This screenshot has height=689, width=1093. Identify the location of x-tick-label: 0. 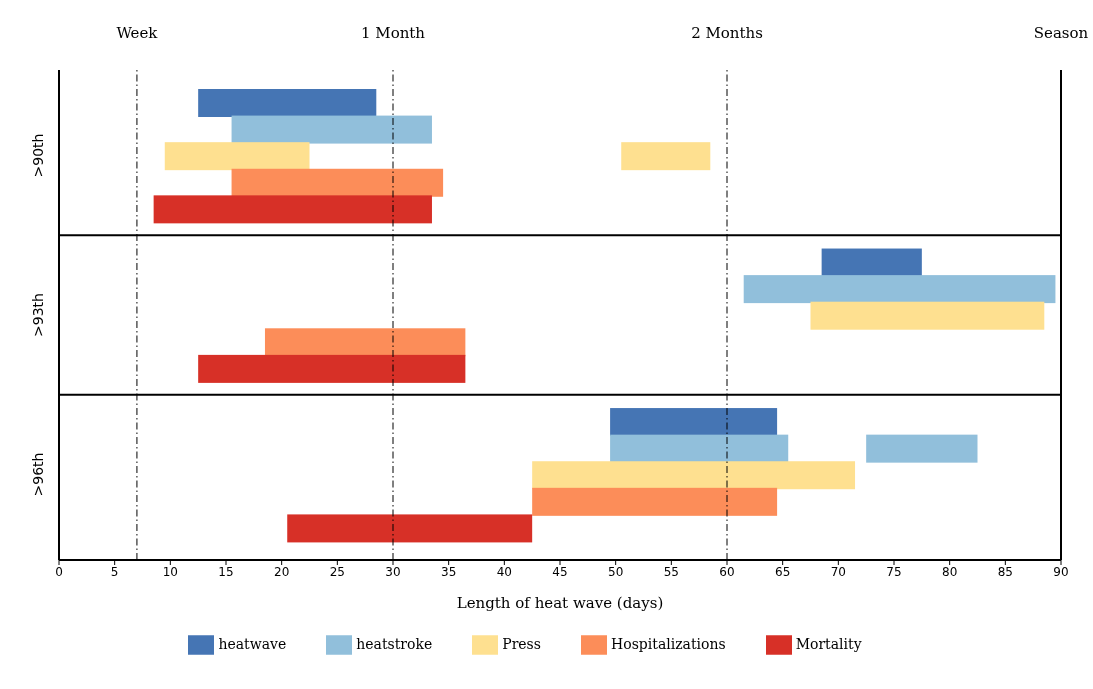
(59, 571).